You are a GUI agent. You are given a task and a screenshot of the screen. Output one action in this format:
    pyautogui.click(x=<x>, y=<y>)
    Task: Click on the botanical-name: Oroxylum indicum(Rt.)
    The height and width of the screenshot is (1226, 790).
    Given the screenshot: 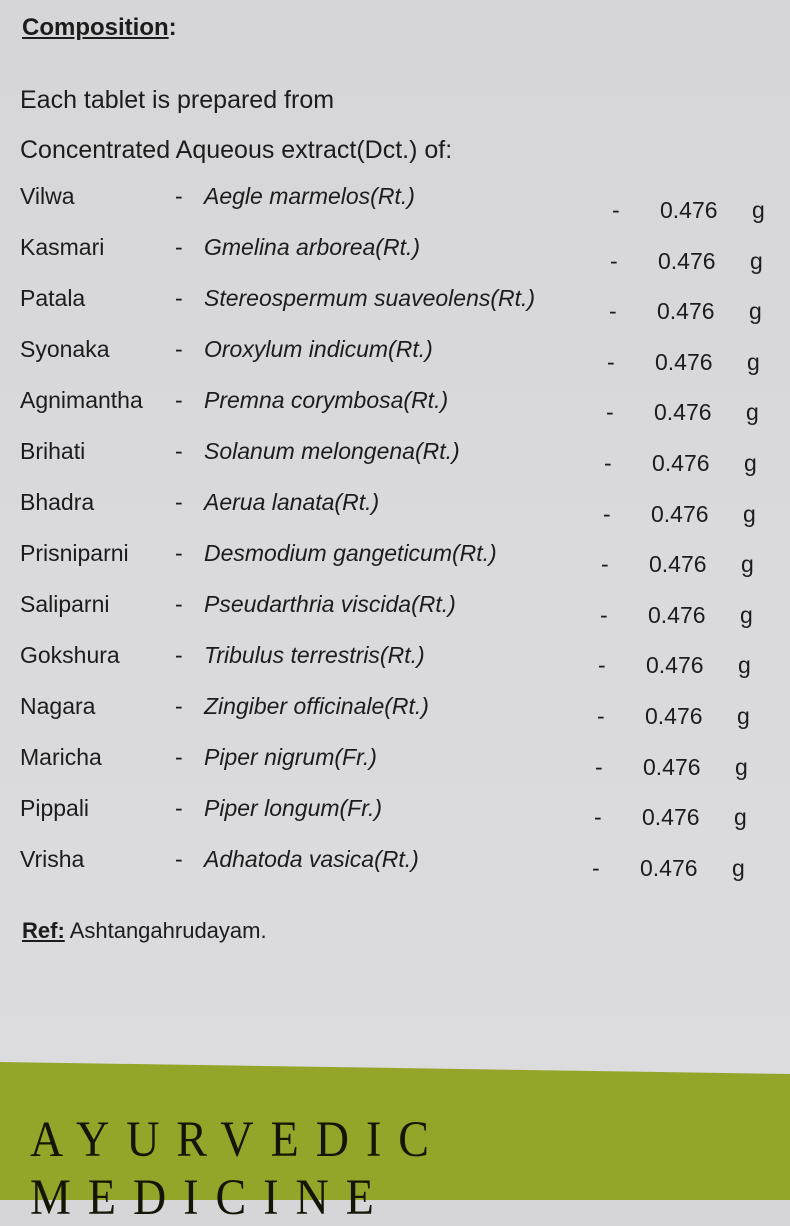 What is the action you would take?
    pyautogui.click(x=318, y=349)
    